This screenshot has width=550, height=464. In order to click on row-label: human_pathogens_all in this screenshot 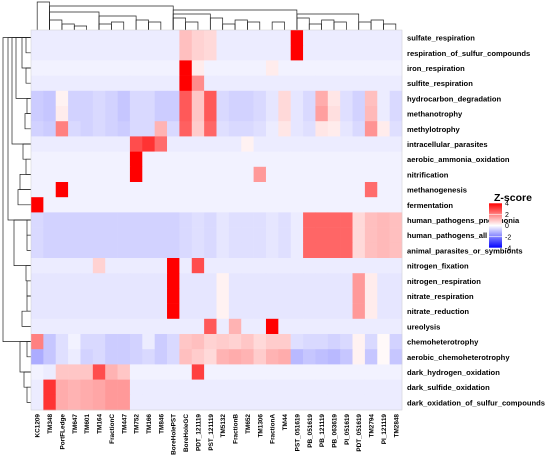, I will do `click(447, 235)`.